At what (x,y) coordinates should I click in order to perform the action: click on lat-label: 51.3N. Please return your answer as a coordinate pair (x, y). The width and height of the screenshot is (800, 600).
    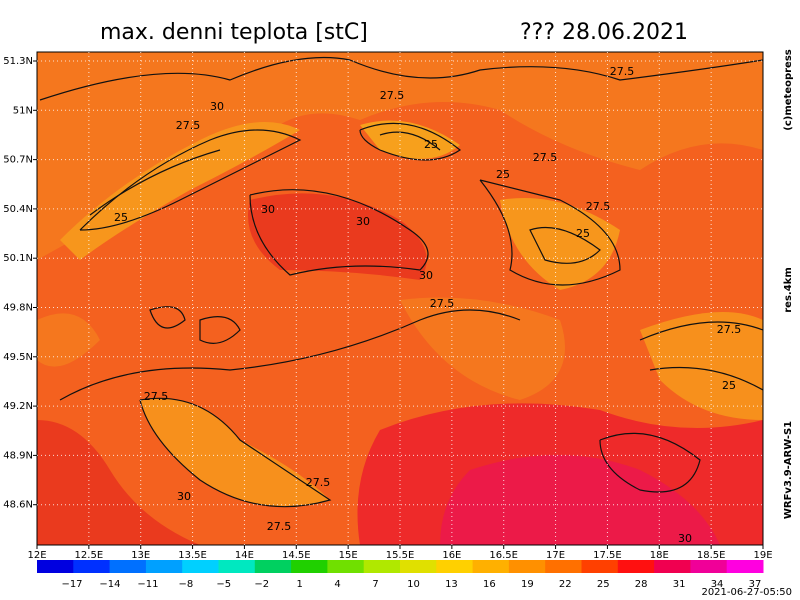
    Looking at the image, I should click on (18, 61).